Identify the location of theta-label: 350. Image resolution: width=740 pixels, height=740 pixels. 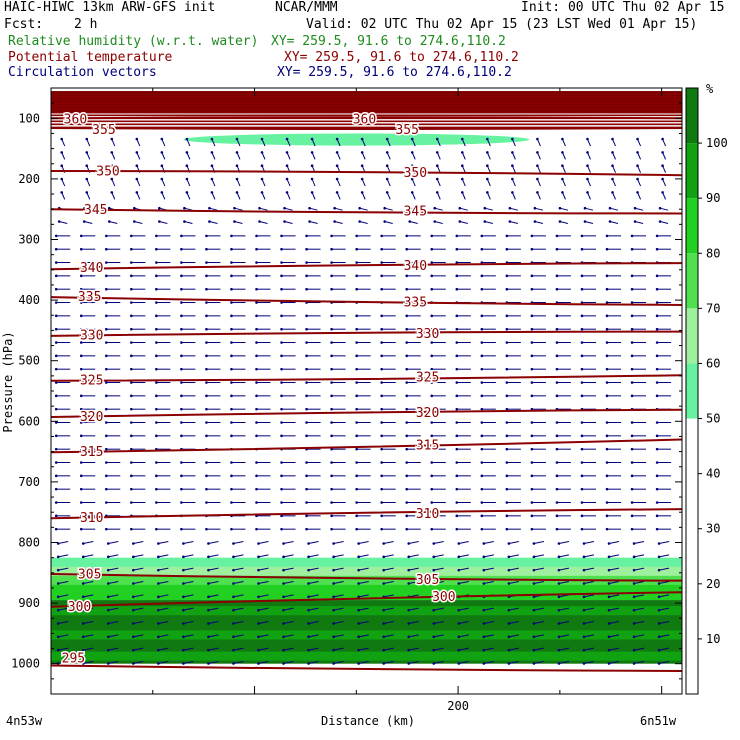
(107, 171).